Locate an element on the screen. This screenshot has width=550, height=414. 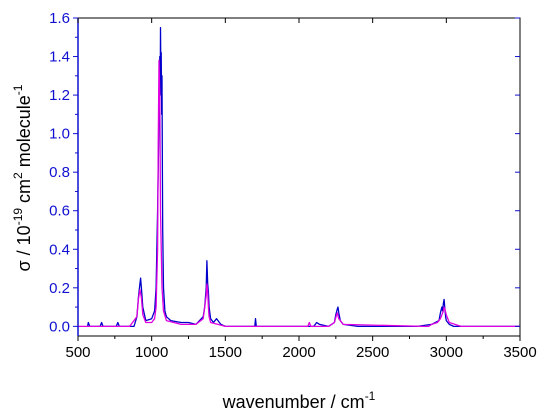
y-label-part-2: cm is located at coordinates (24, 193).